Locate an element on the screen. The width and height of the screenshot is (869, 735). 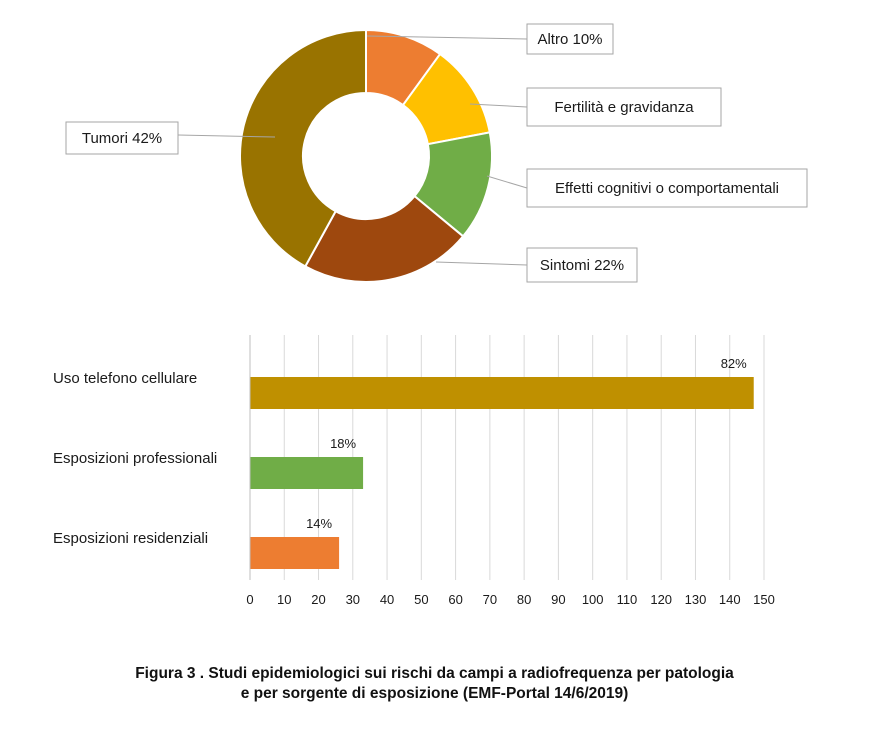
slice-label: Altro 10% is located at coordinates (569, 39).